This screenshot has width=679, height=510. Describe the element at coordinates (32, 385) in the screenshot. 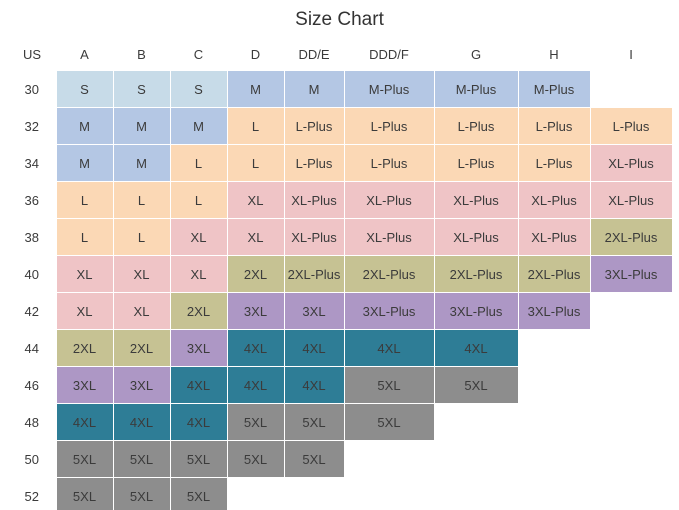

I see `band-size-label: 46` at that location.